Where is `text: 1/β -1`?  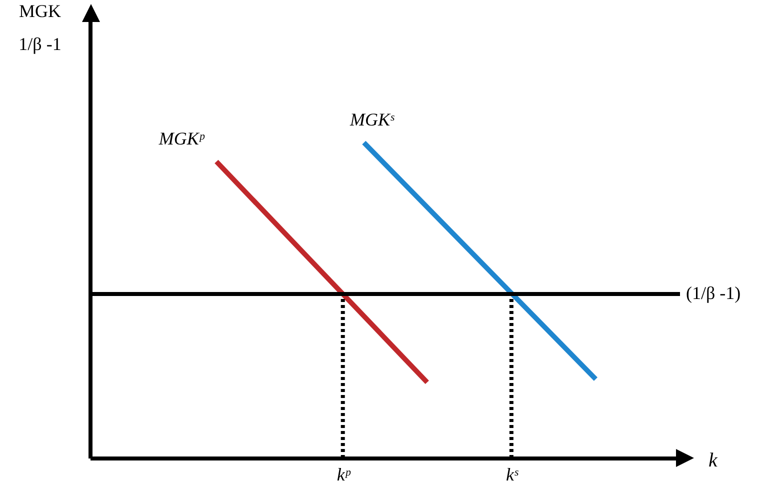
text: 1/β -1 is located at coordinates (40, 44).